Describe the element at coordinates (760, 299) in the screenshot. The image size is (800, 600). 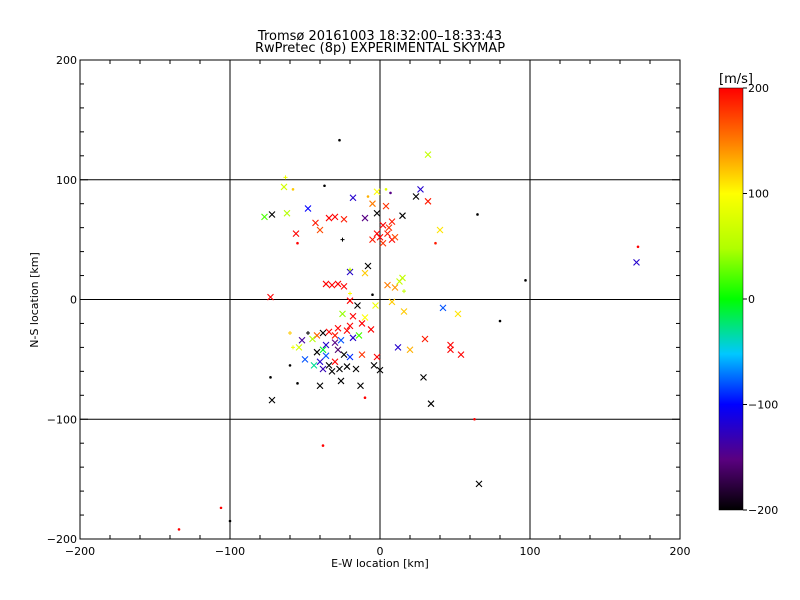
I see `colorbar-ticks: 200 100 0 −100 −200` at that location.